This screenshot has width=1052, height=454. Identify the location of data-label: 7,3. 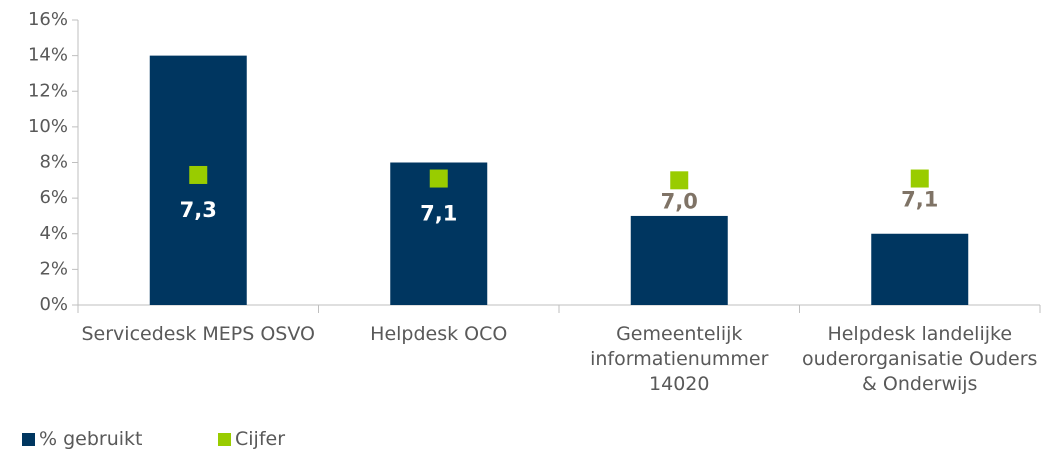
(198, 210).